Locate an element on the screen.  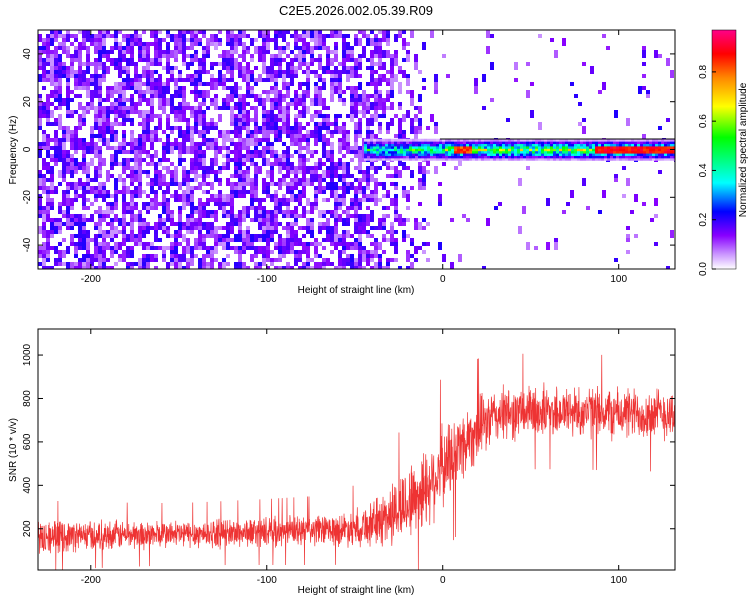
x-tick-label: -100 is located at coordinates (267, 580).